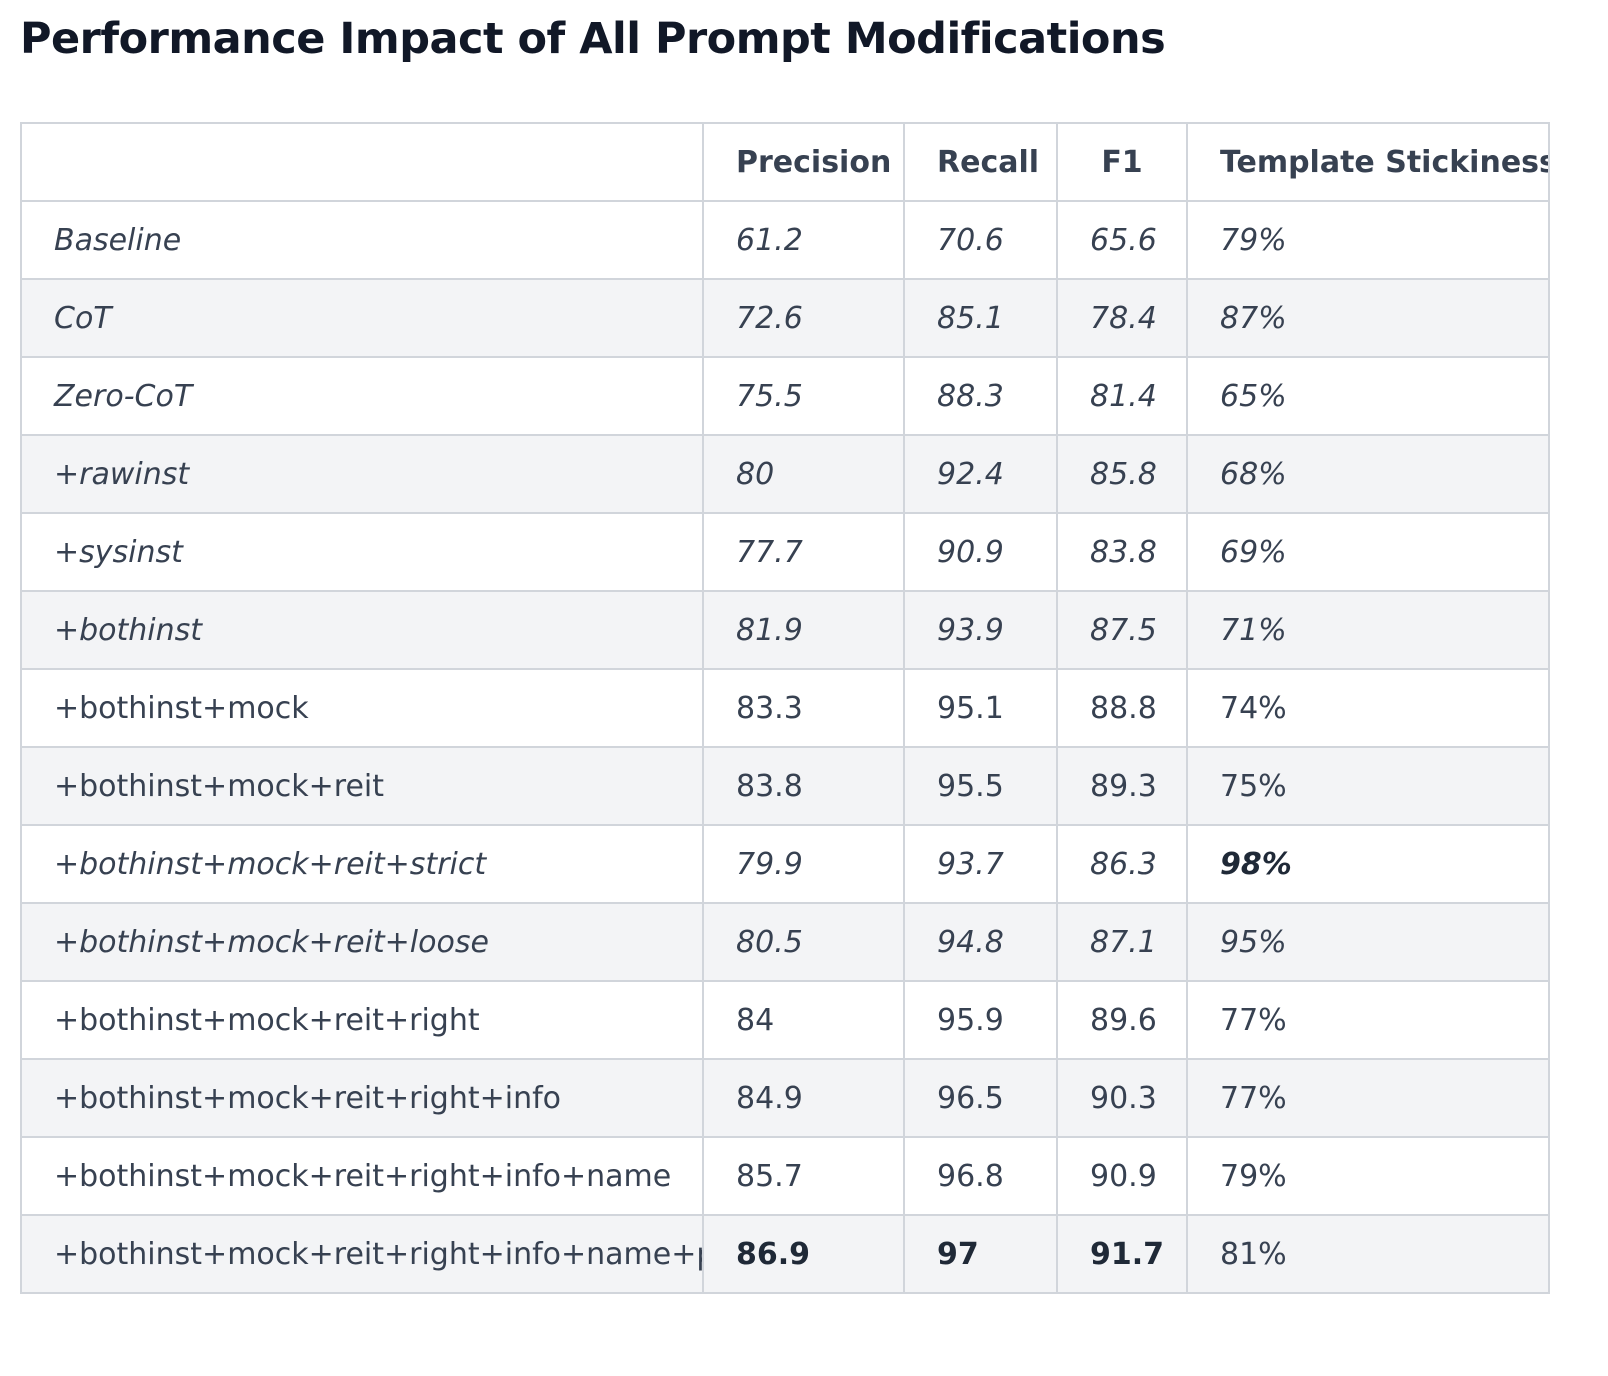  Describe the element at coordinates (803, 396) in the screenshot. I see `cell-precision: 75.5` at that location.